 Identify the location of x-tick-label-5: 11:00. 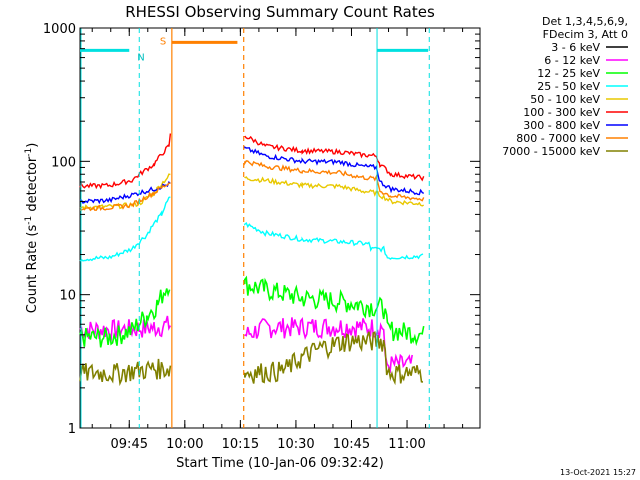
(406, 444).